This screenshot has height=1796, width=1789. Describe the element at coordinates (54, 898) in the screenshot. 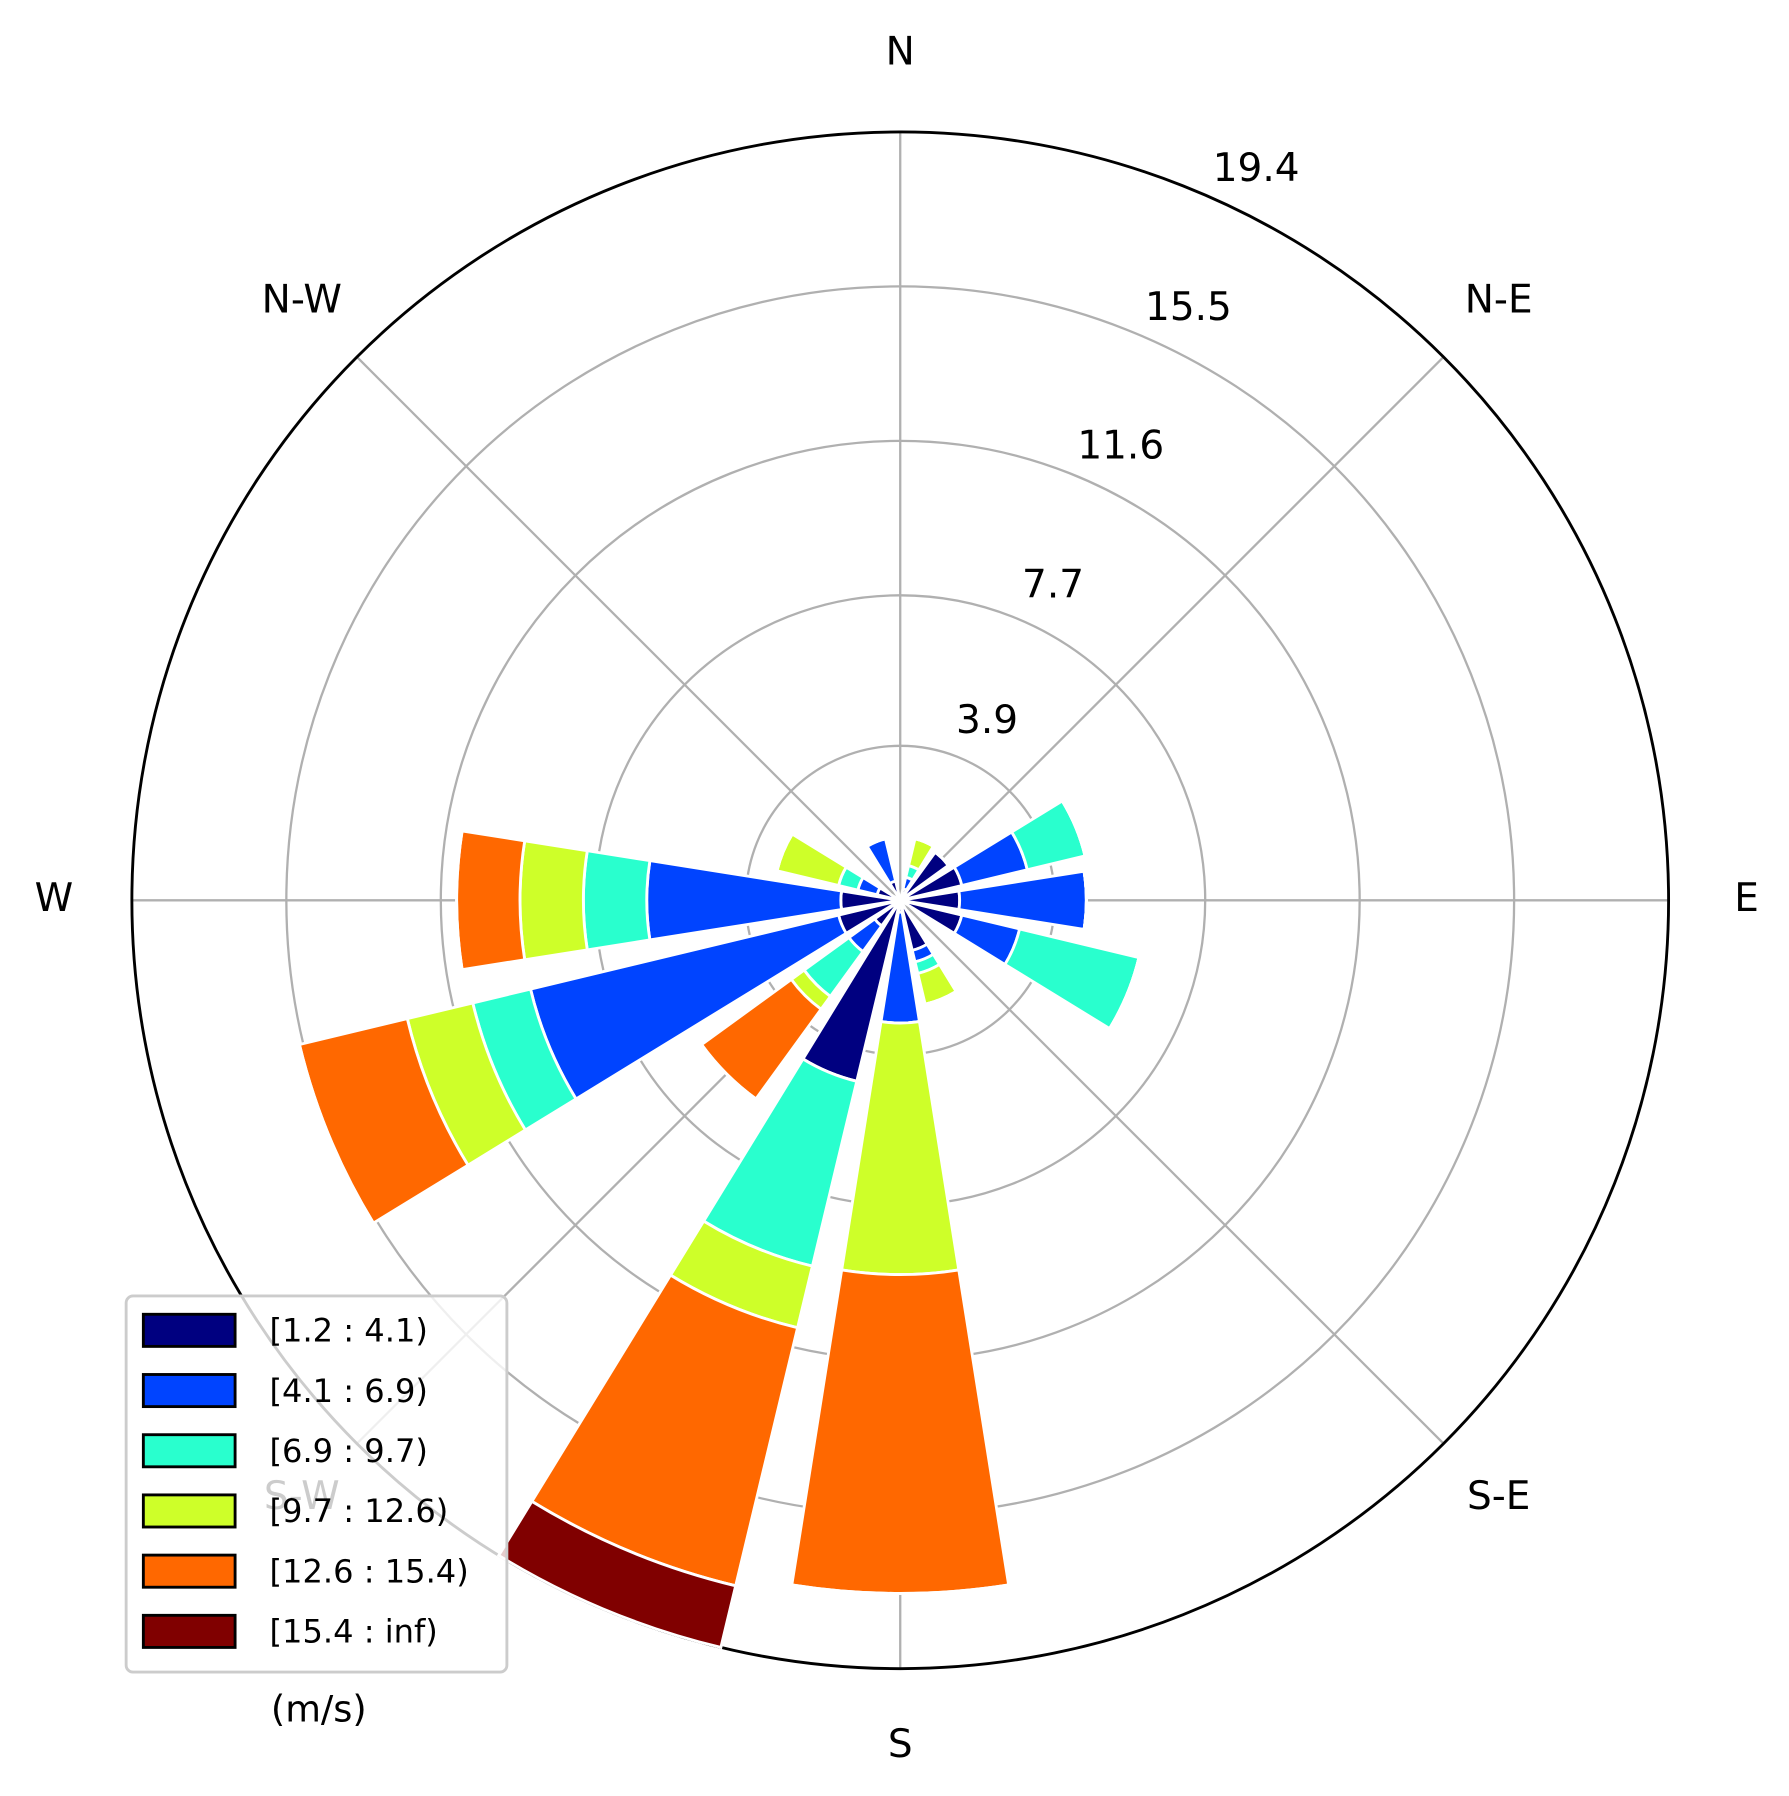

I see `direction-label: W` at that location.